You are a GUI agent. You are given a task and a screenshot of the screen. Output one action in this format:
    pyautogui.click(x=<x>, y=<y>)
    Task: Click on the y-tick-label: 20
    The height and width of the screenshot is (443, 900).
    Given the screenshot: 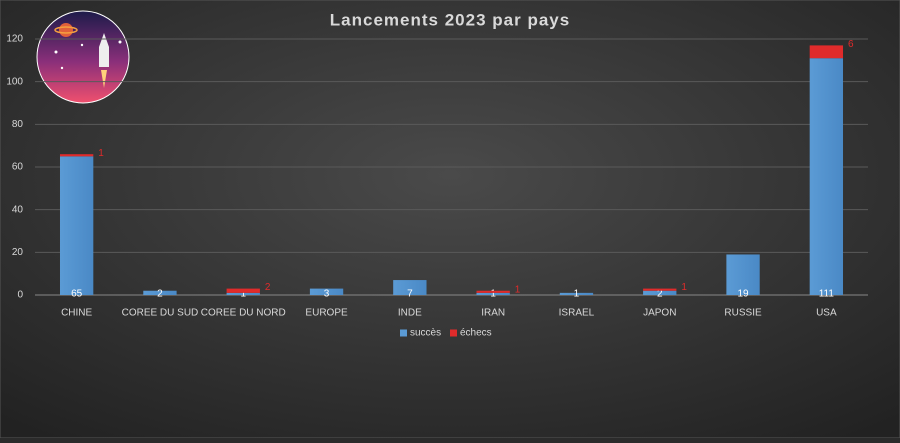 What is the action you would take?
    pyautogui.click(x=18, y=252)
    